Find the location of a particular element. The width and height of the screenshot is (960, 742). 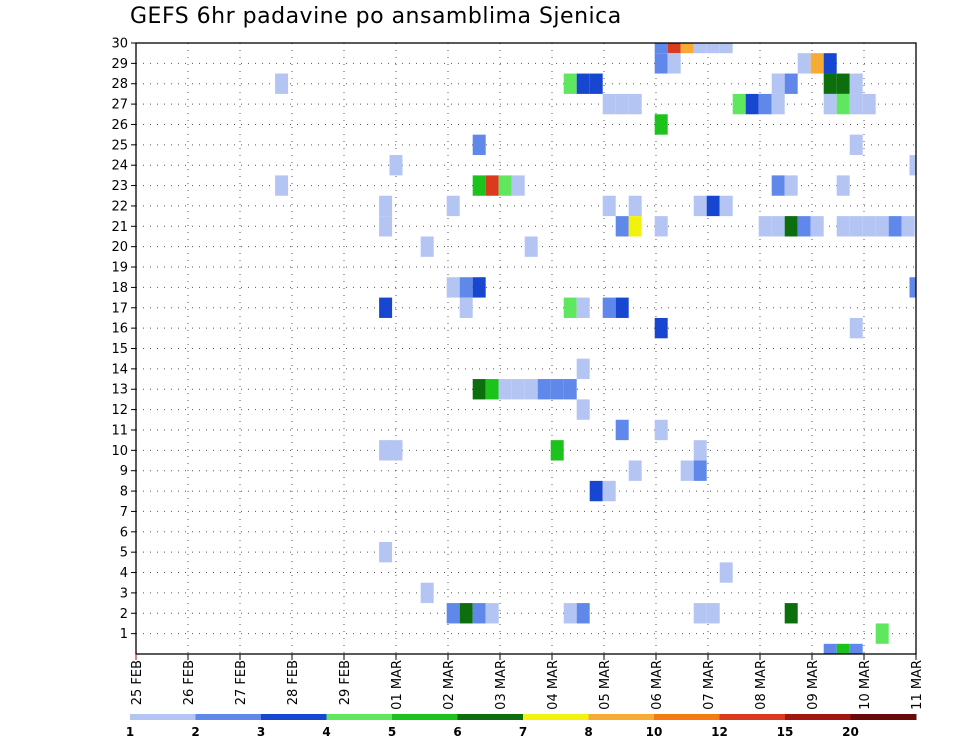

colorbar-label: 3 is located at coordinates (261, 732).